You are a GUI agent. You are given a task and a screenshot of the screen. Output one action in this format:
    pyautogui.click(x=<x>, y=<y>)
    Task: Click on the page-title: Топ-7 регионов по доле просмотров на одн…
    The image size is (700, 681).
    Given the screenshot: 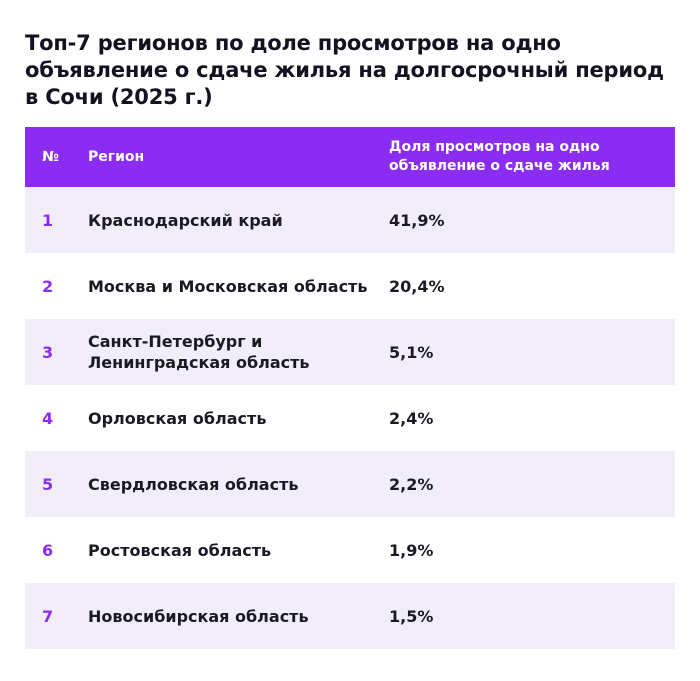 What is the action you would take?
    pyautogui.click(x=344, y=70)
    